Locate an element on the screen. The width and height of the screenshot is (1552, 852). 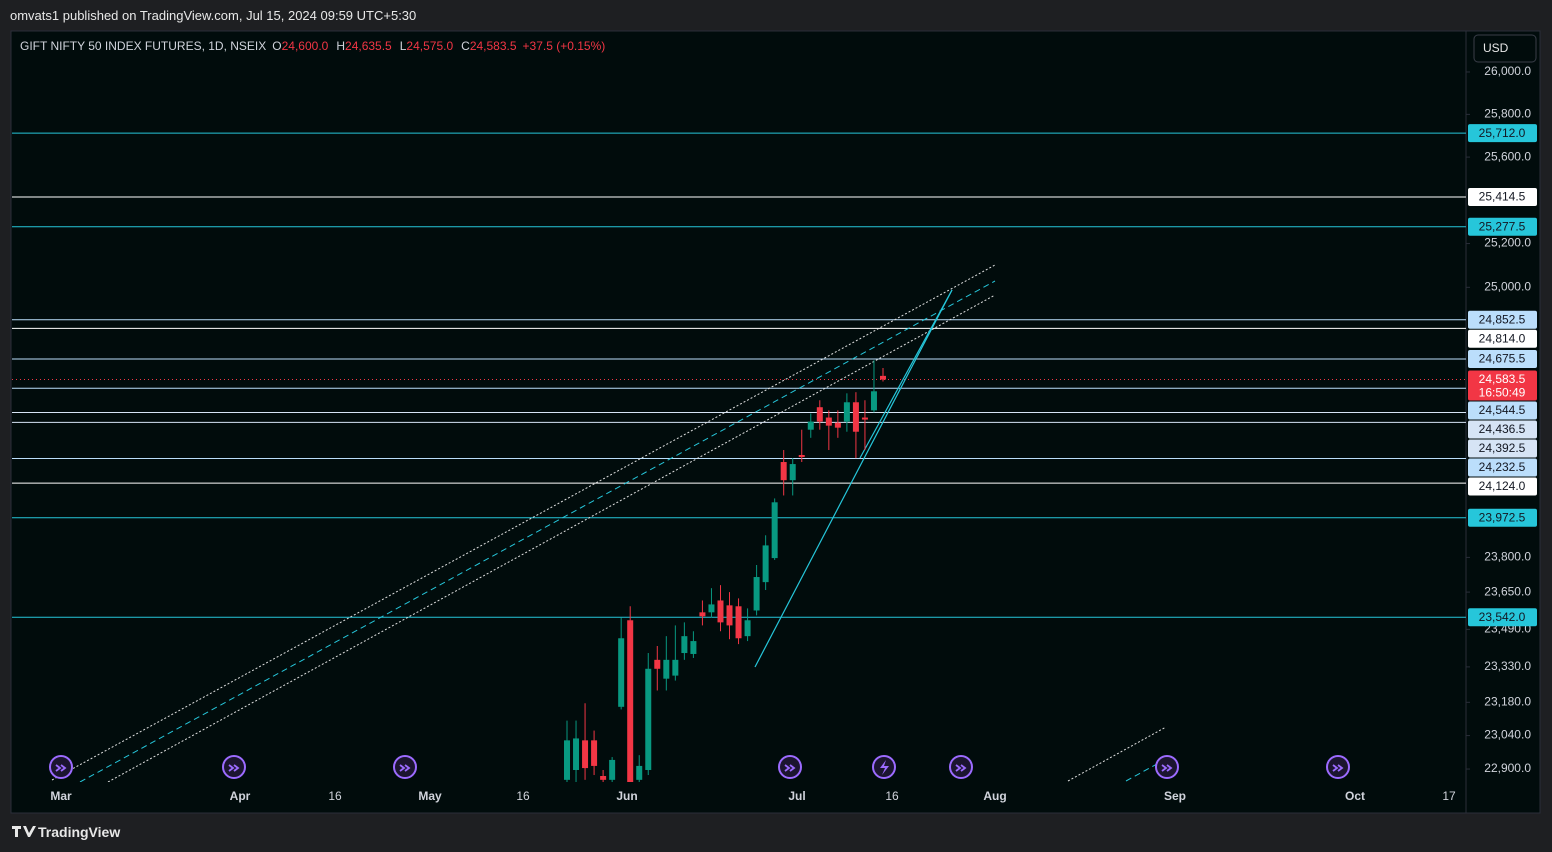
level-label: 24,675.5 is located at coordinates (1502, 359).